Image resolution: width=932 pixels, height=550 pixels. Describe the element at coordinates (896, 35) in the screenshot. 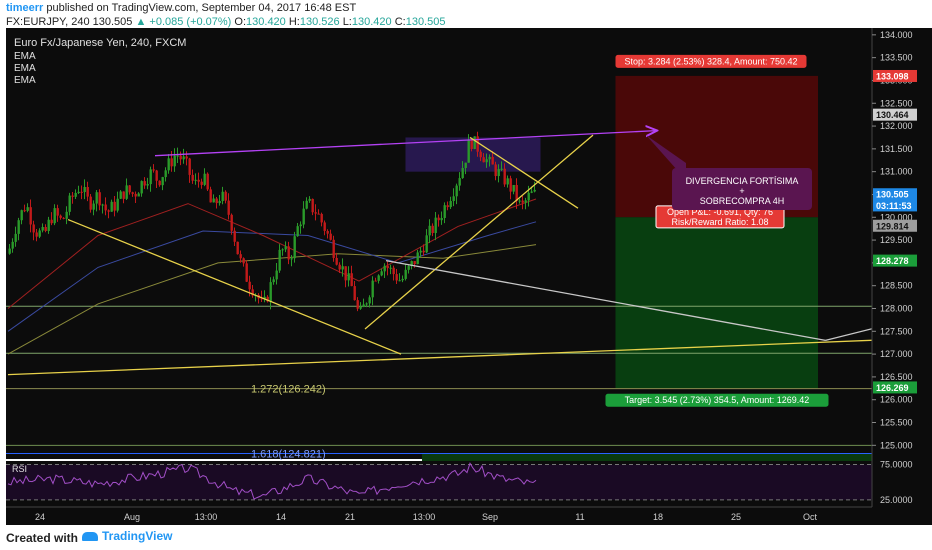

I see `y-tick-label: 134.000` at that location.